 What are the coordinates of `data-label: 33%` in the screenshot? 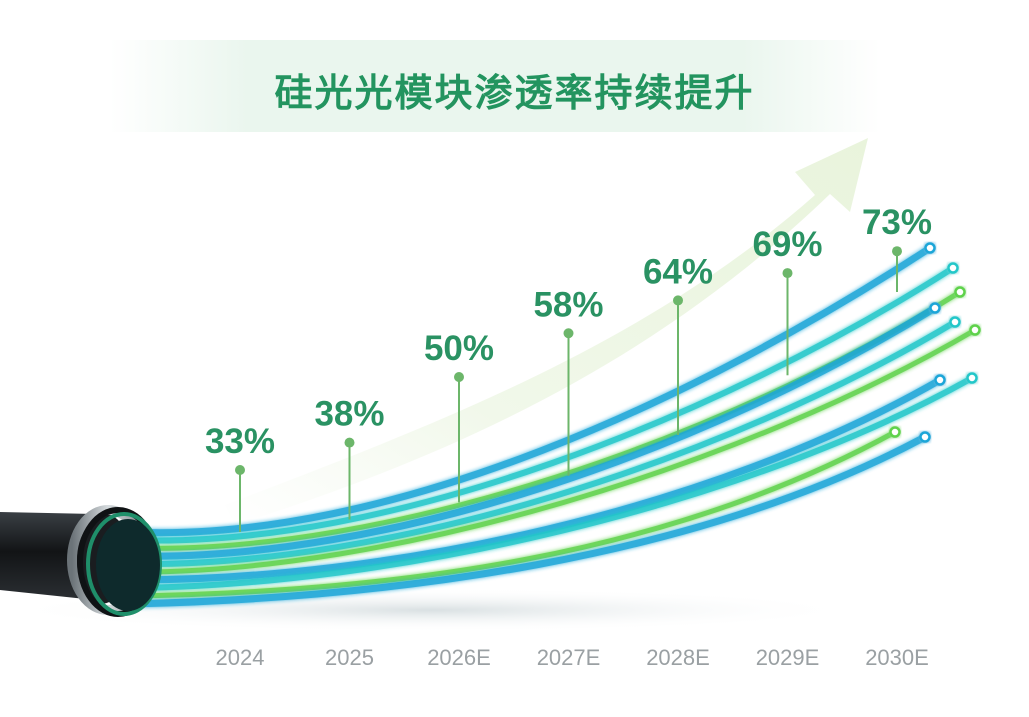 It's located at (240, 441).